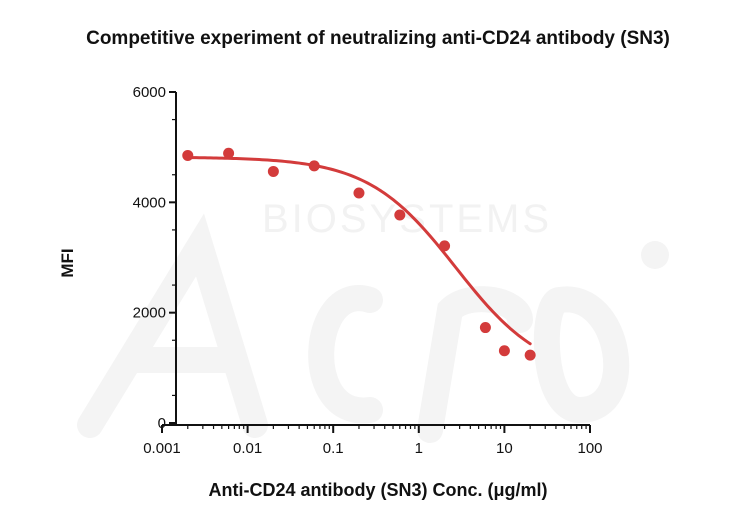 Image resolution: width=756 pixels, height=527 pixels. I want to click on y-tick-label: 2000, so click(149, 313).